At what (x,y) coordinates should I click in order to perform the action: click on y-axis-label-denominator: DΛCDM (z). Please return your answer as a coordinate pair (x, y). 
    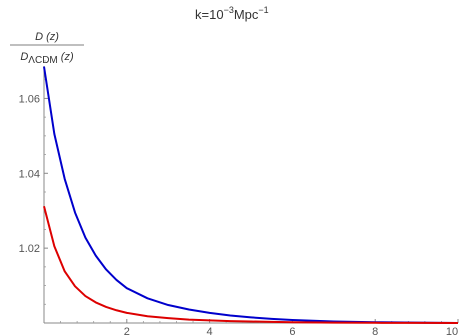
    Looking at the image, I should click on (47, 58).